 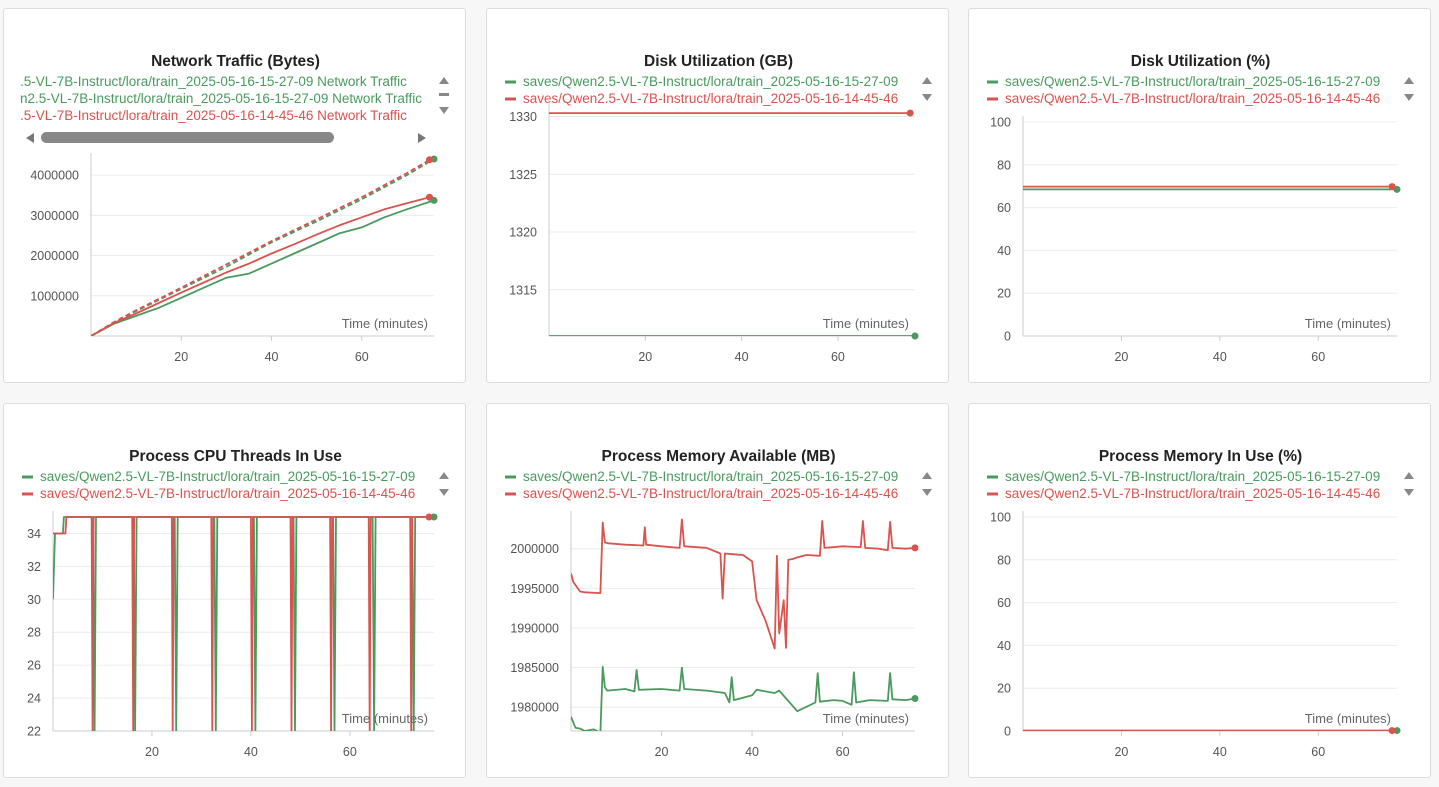 What do you see at coordinates (54, 296) in the screenshot?
I see `y-tick-label: 1000000` at bounding box center [54, 296].